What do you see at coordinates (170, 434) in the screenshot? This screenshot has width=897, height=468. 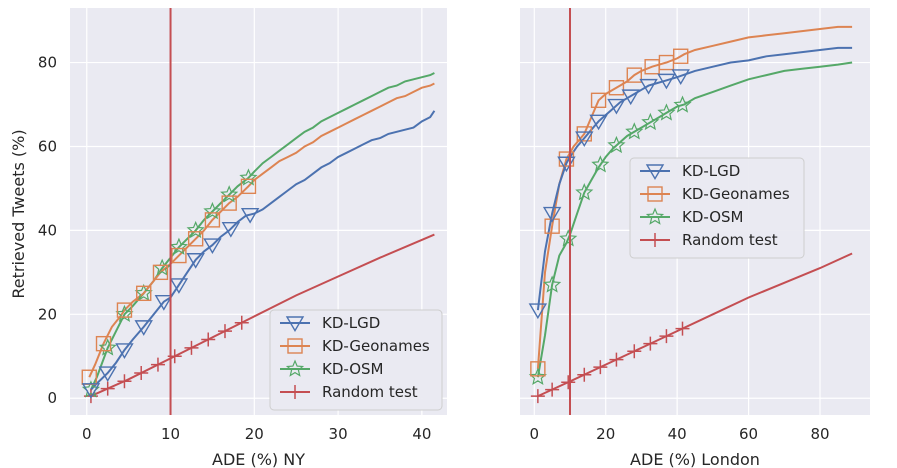 I see `x-tick-label: 10` at bounding box center [170, 434].